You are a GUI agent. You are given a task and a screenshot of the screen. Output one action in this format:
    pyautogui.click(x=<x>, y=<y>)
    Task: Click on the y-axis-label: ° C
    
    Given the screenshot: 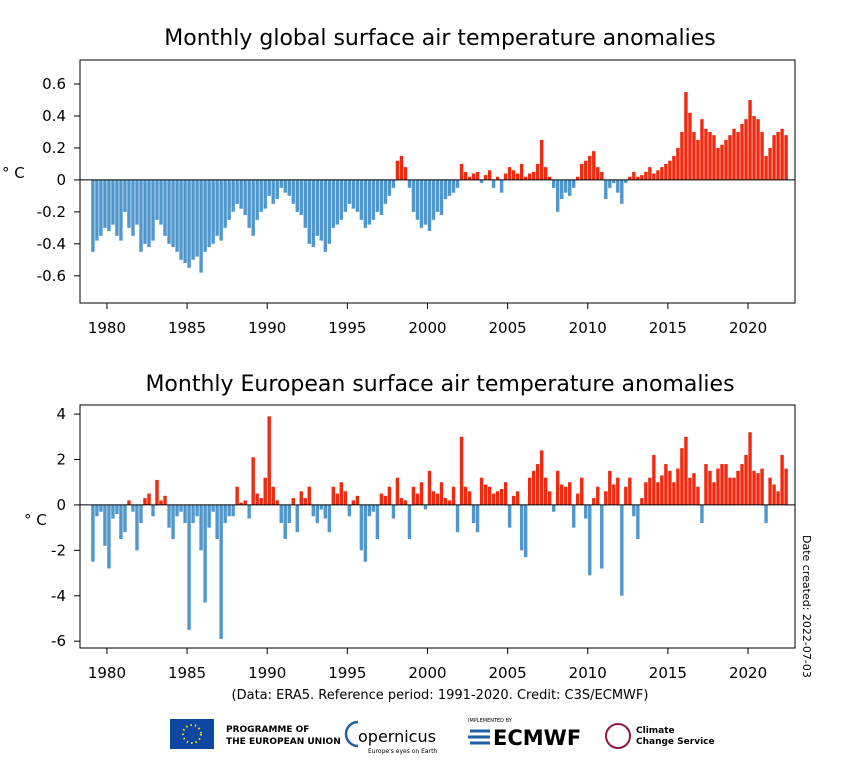 What is the action you would take?
    pyautogui.click(x=13, y=173)
    